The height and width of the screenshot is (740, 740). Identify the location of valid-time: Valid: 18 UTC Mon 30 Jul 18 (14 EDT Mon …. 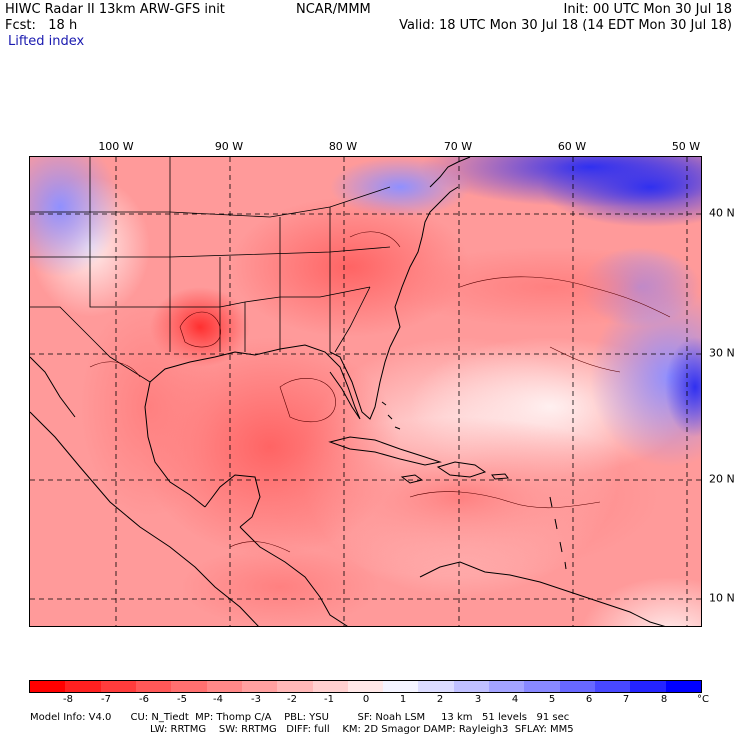
(565, 25).